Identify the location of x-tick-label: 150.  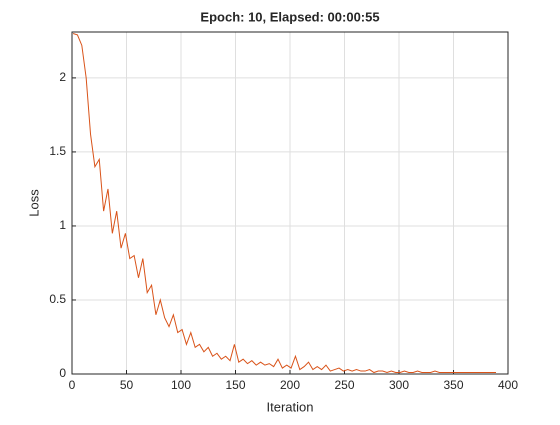
(235, 385).